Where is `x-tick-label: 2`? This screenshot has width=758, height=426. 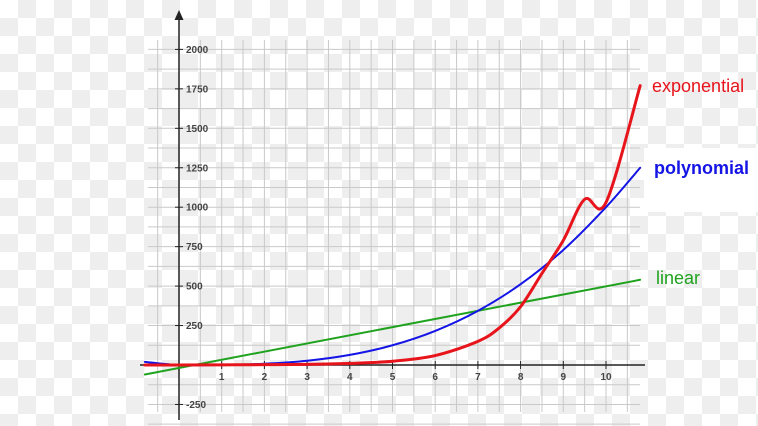 x-tick-label: 2 is located at coordinates (265, 377).